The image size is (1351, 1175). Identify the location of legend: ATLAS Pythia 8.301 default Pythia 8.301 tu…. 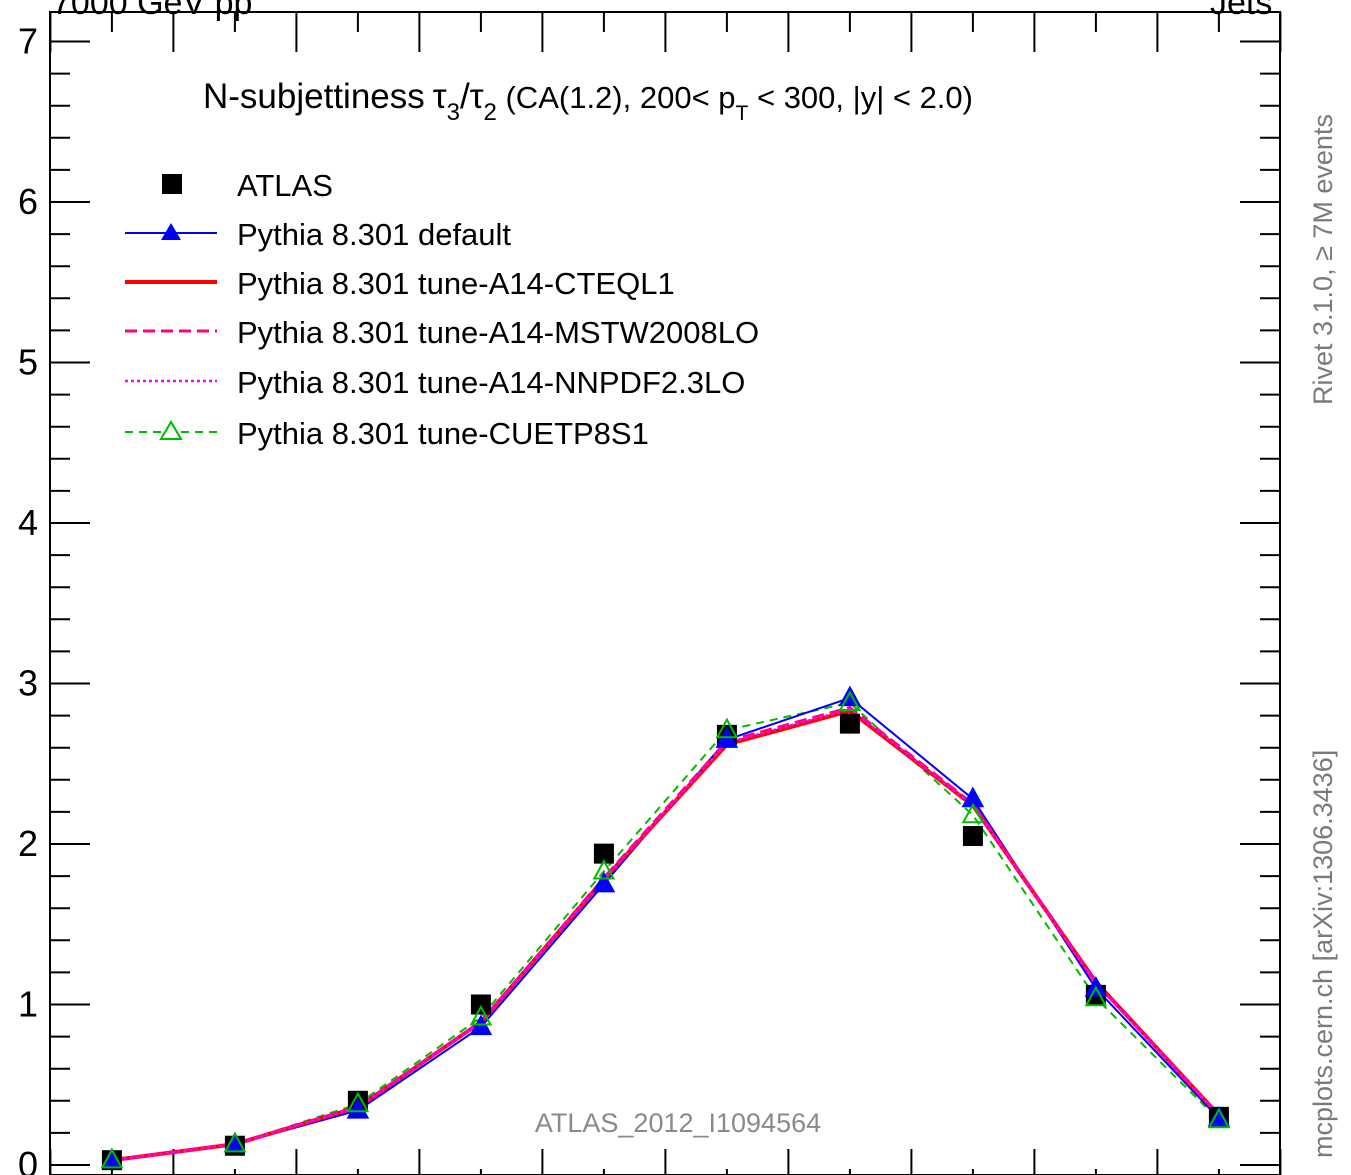
(442, 309).